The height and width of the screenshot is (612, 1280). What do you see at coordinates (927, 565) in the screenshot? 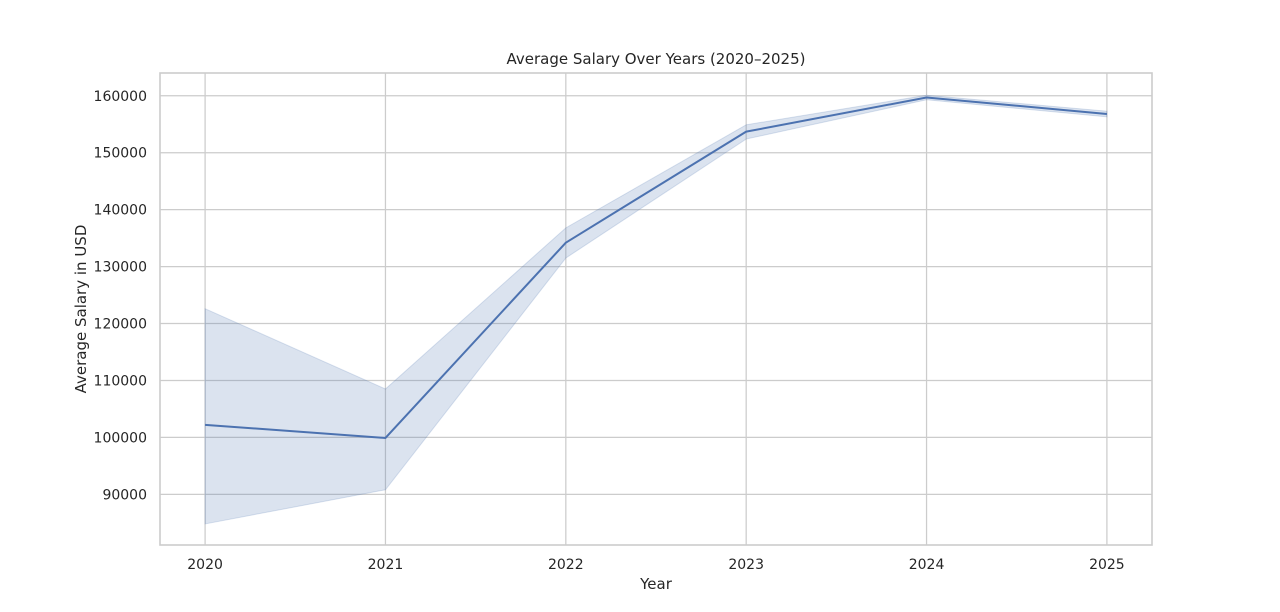
I see `x-tick-label: 2024` at bounding box center [927, 565].